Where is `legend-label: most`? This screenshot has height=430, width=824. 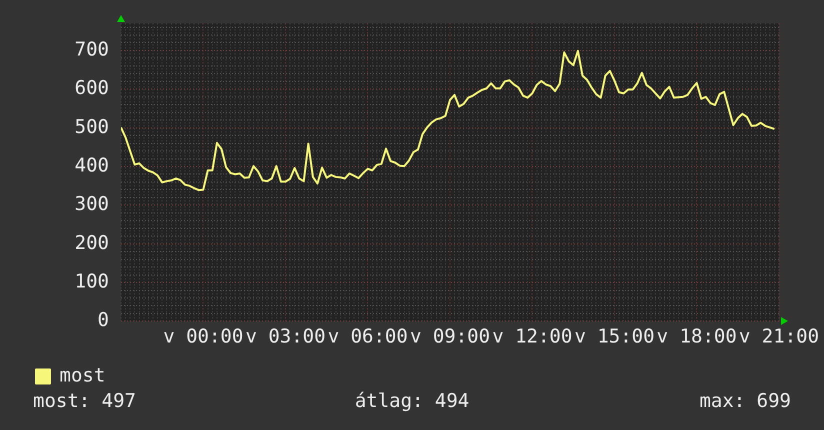
legend-label: most is located at coordinates (83, 375).